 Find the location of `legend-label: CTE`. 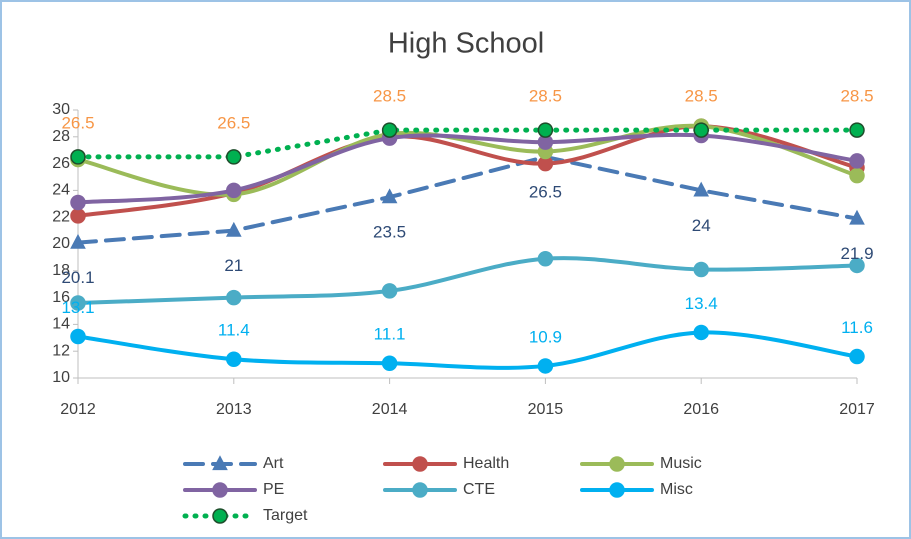

legend-label: CTE is located at coordinates (479, 489).